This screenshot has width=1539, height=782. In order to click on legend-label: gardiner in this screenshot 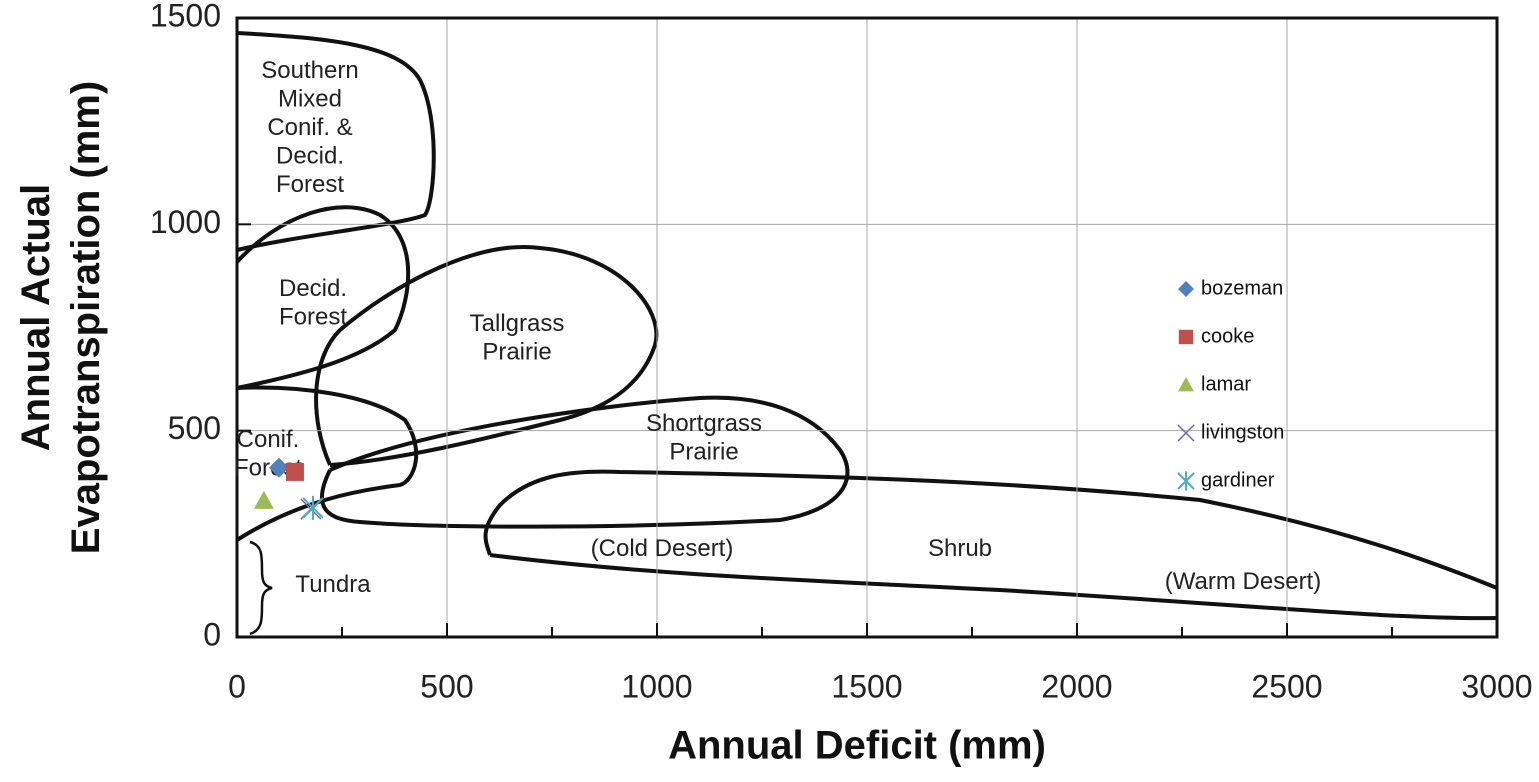, I will do `click(1238, 480)`.